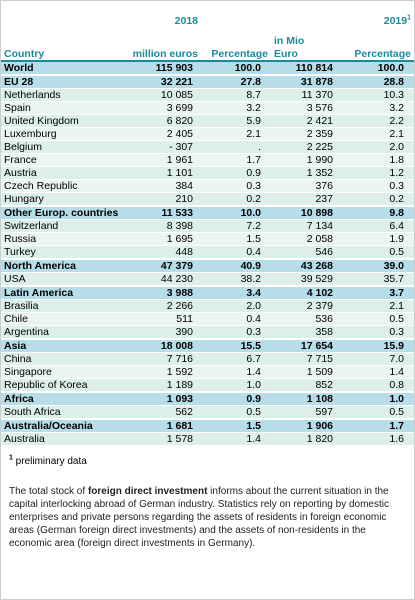  What do you see at coordinates (377, 306) in the screenshot?
I see `pct-2019-cell: 2.1` at bounding box center [377, 306].